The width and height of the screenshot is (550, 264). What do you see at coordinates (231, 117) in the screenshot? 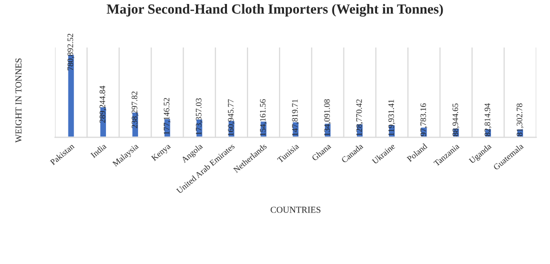
I see `data-label: 160,945.77` at bounding box center [231, 117].